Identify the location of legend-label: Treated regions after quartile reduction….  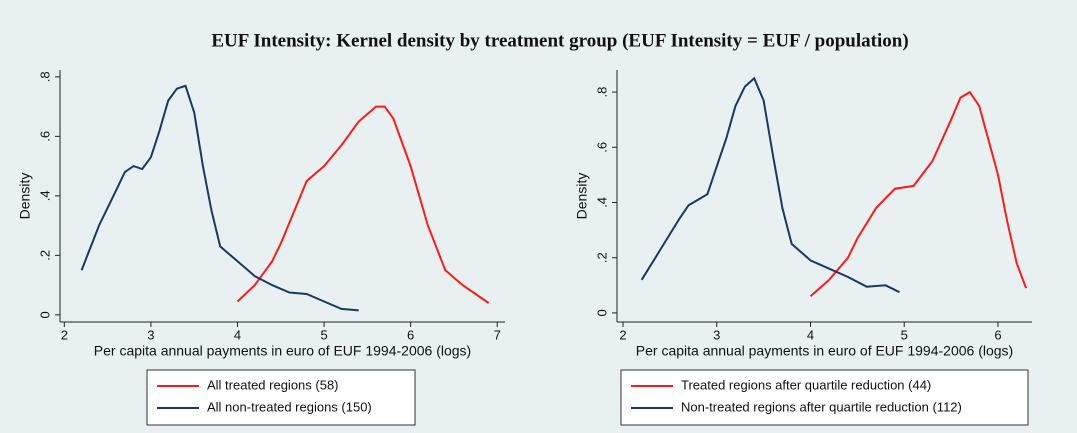
(806, 384).